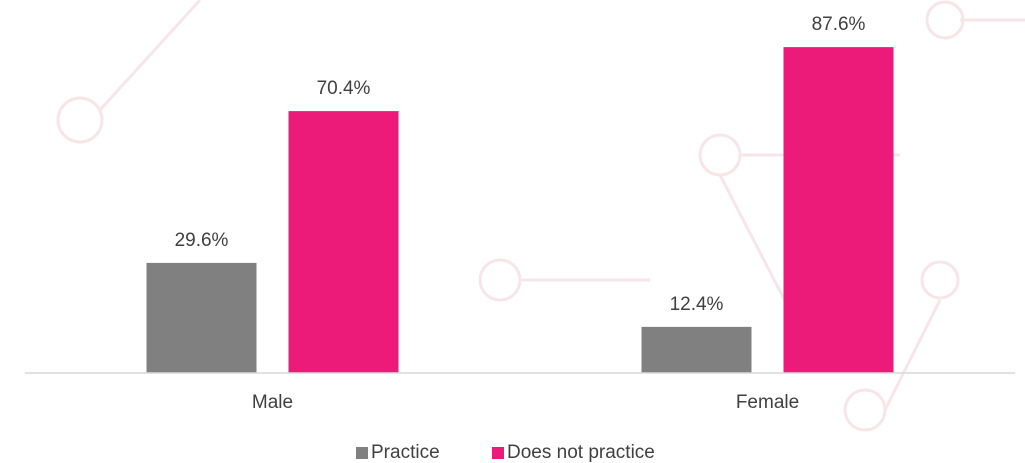  What do you see at coordinates (581, 452) in the screenshot?
I see `legend-label: Does not practice` at bounding box center [581, 452].